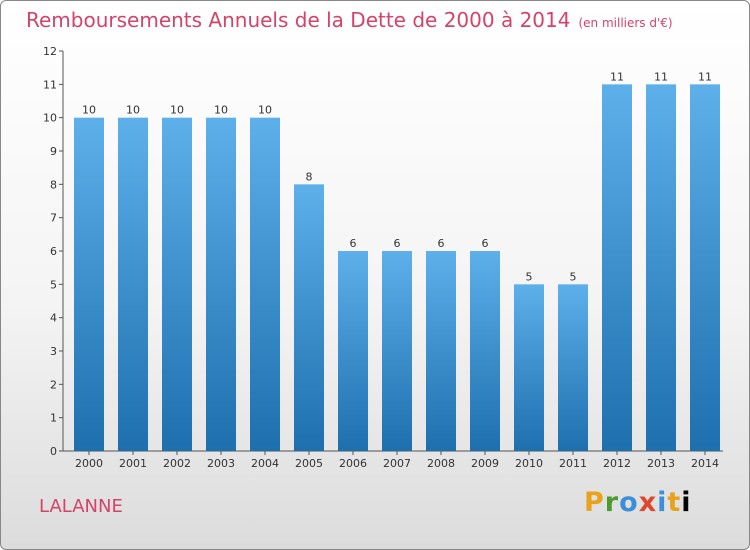  What do you see at coordinates (485, 463) in the screenshot?
I see `x-tick-label: 2009` at bounding box center [485, 463].